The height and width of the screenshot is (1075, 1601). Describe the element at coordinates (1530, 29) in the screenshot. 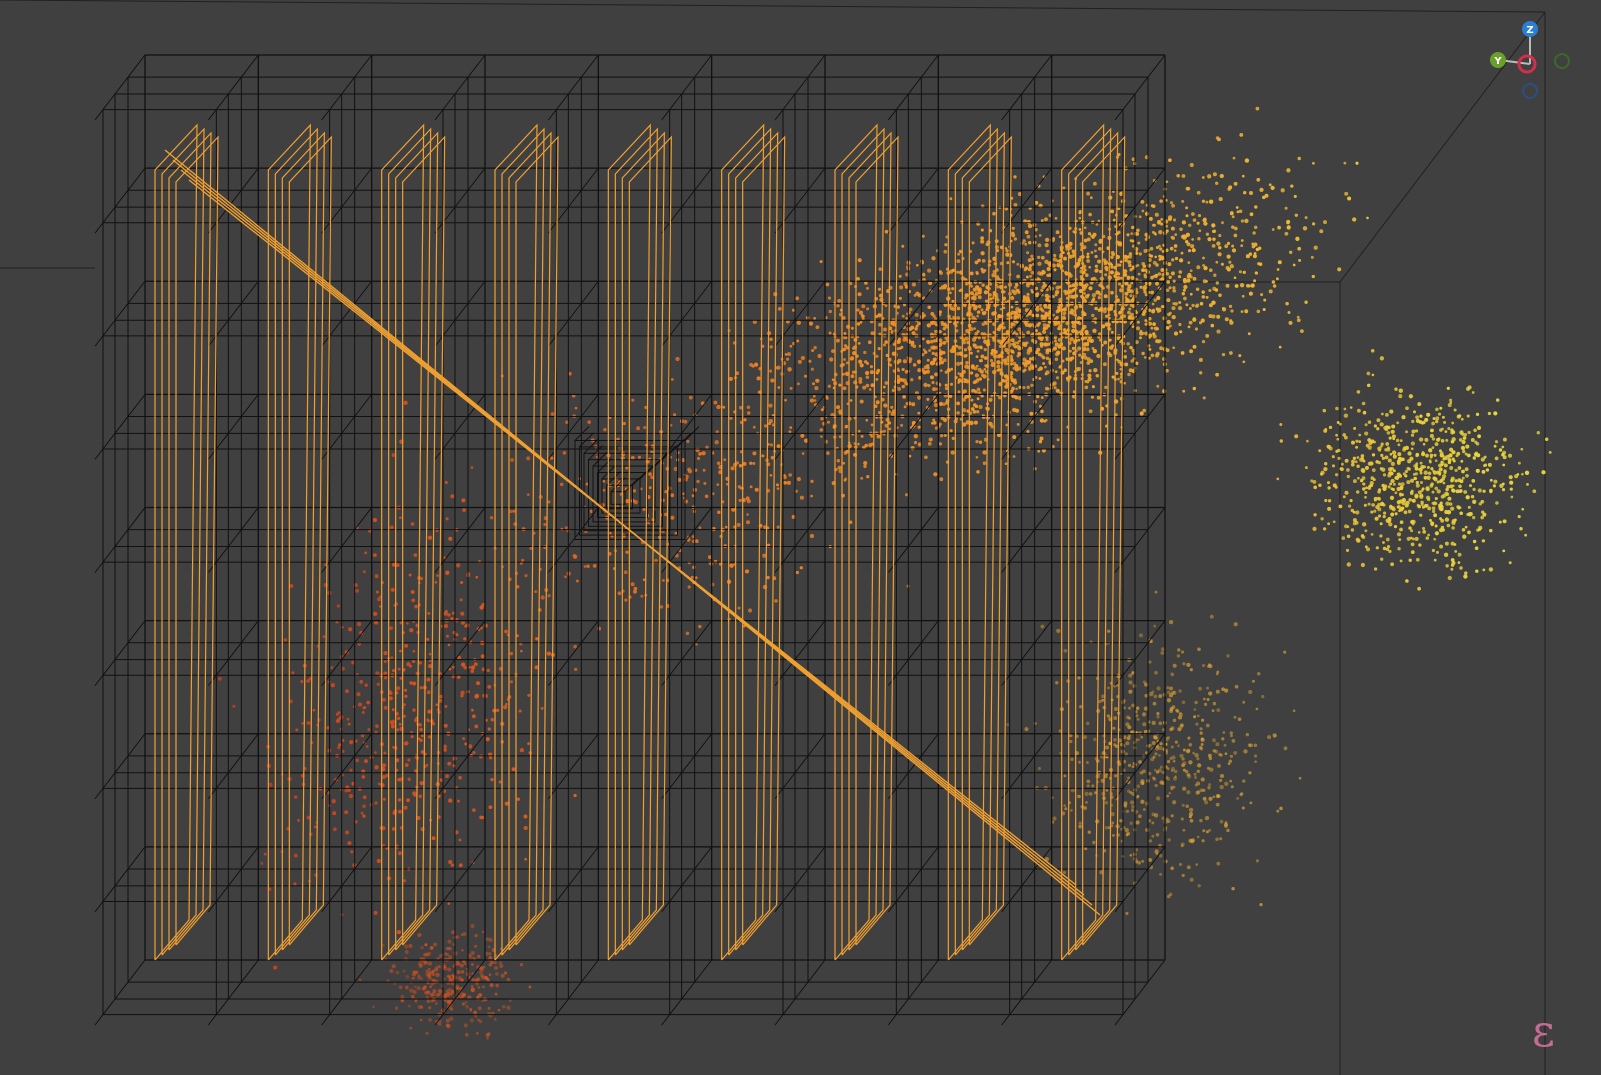

I see `gizmo-z-axis-icon` at that location.